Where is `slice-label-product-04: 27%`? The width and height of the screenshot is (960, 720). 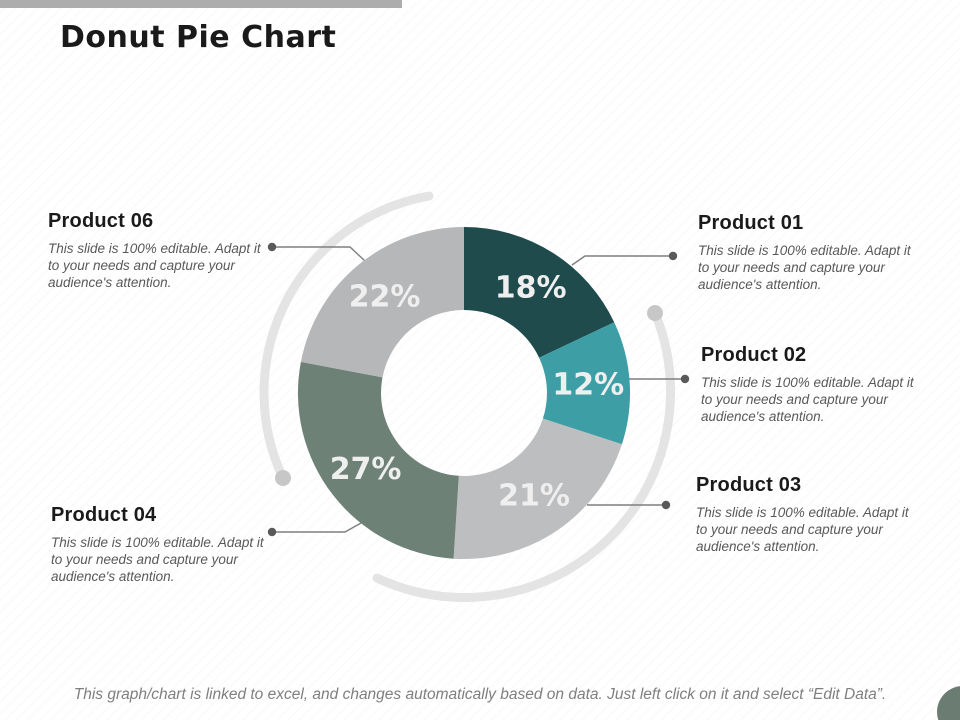 slice-label-product-04: 27% is located at coordinates (366, 469).